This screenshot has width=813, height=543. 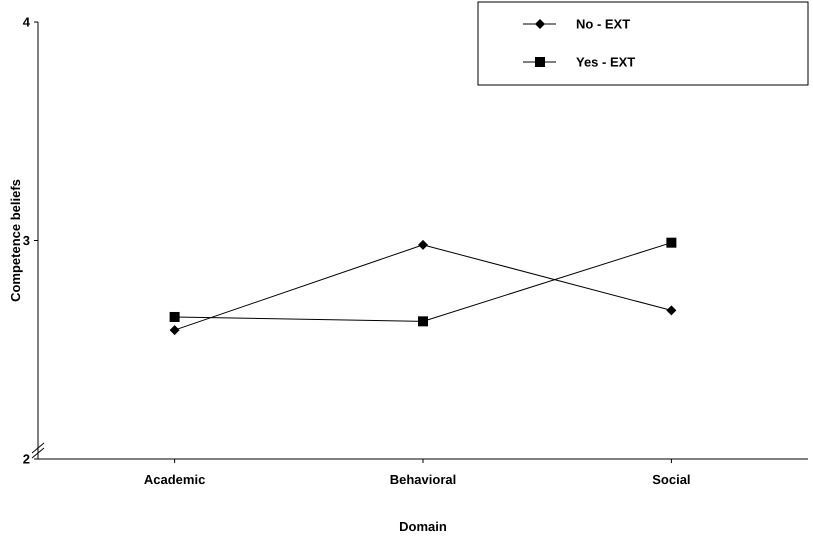 I want to click on y-tick-label: 3, so click(x=26, y=240).